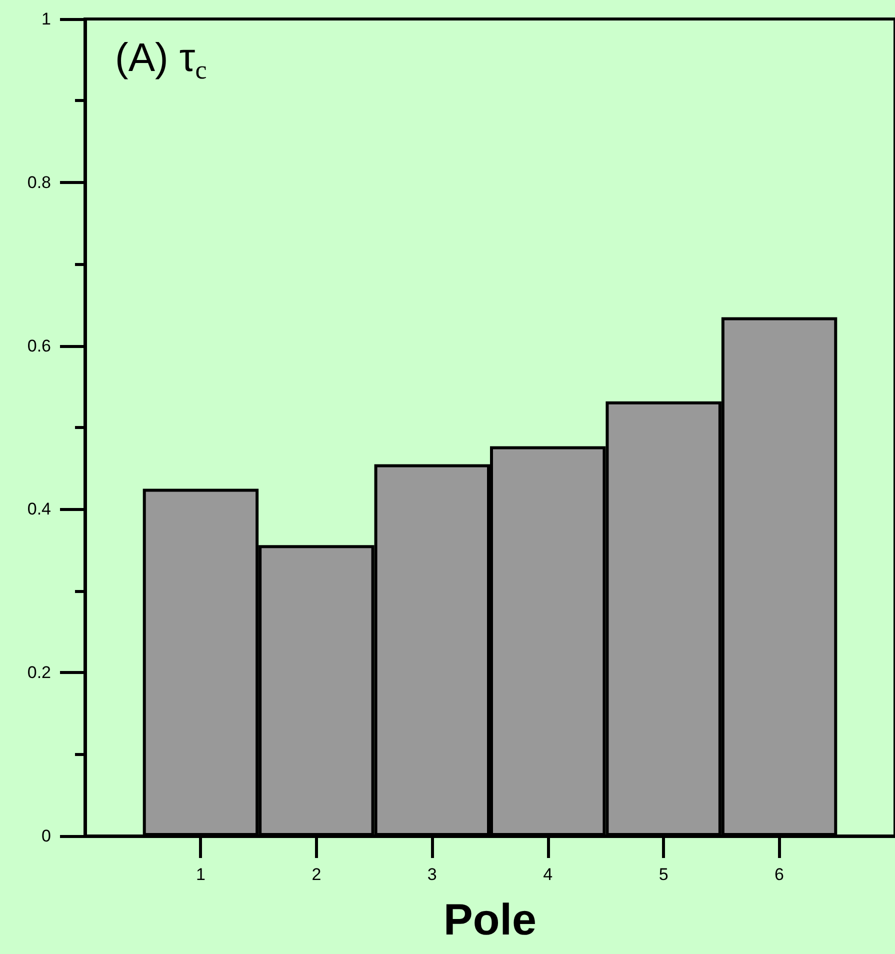 This screenshot has width=895, height=954. Describe the element at coordinates (317, 874) in the screenshot. I see `x-tick-label: 2` at that location.